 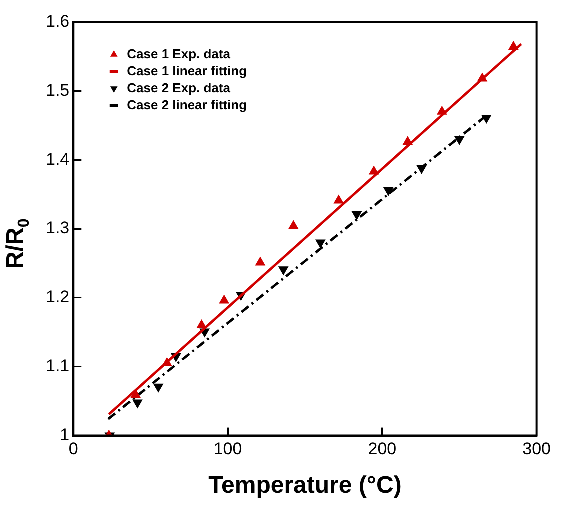 What do you see at coordinates (187, 70) in the screenshot?
I see `legend-label: Case 1 linear fitting` at bounding box center [187, 70].